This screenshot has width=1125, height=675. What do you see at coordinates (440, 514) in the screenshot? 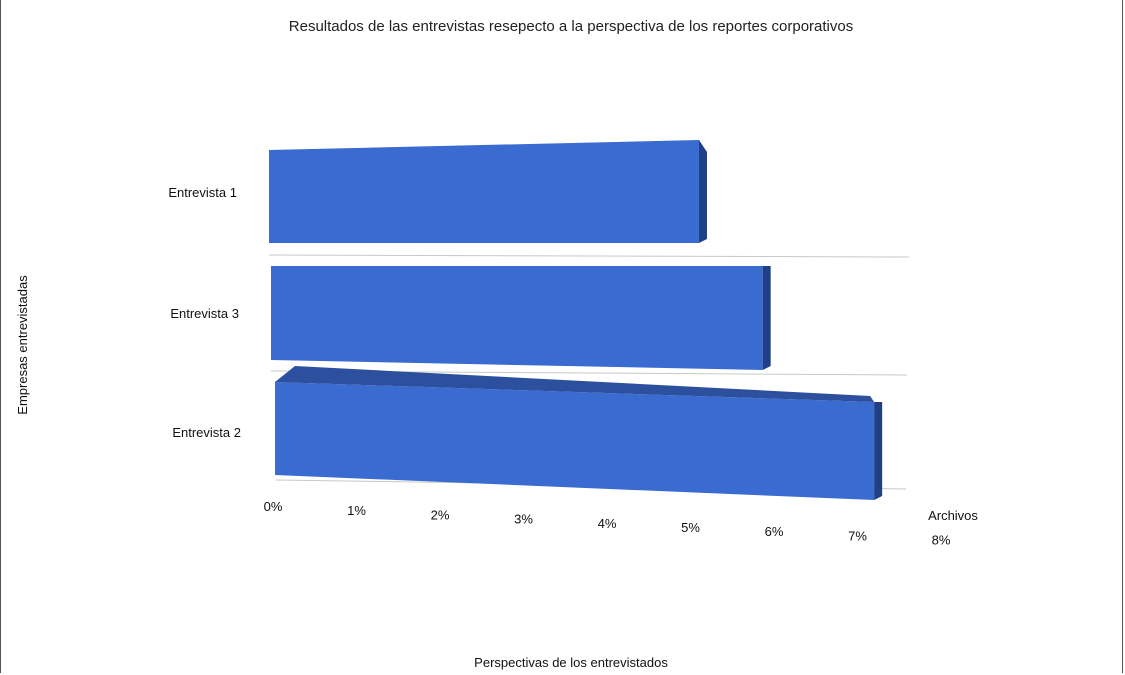
I see `x-tick-label: 2%` at bounding box center [440, 514].